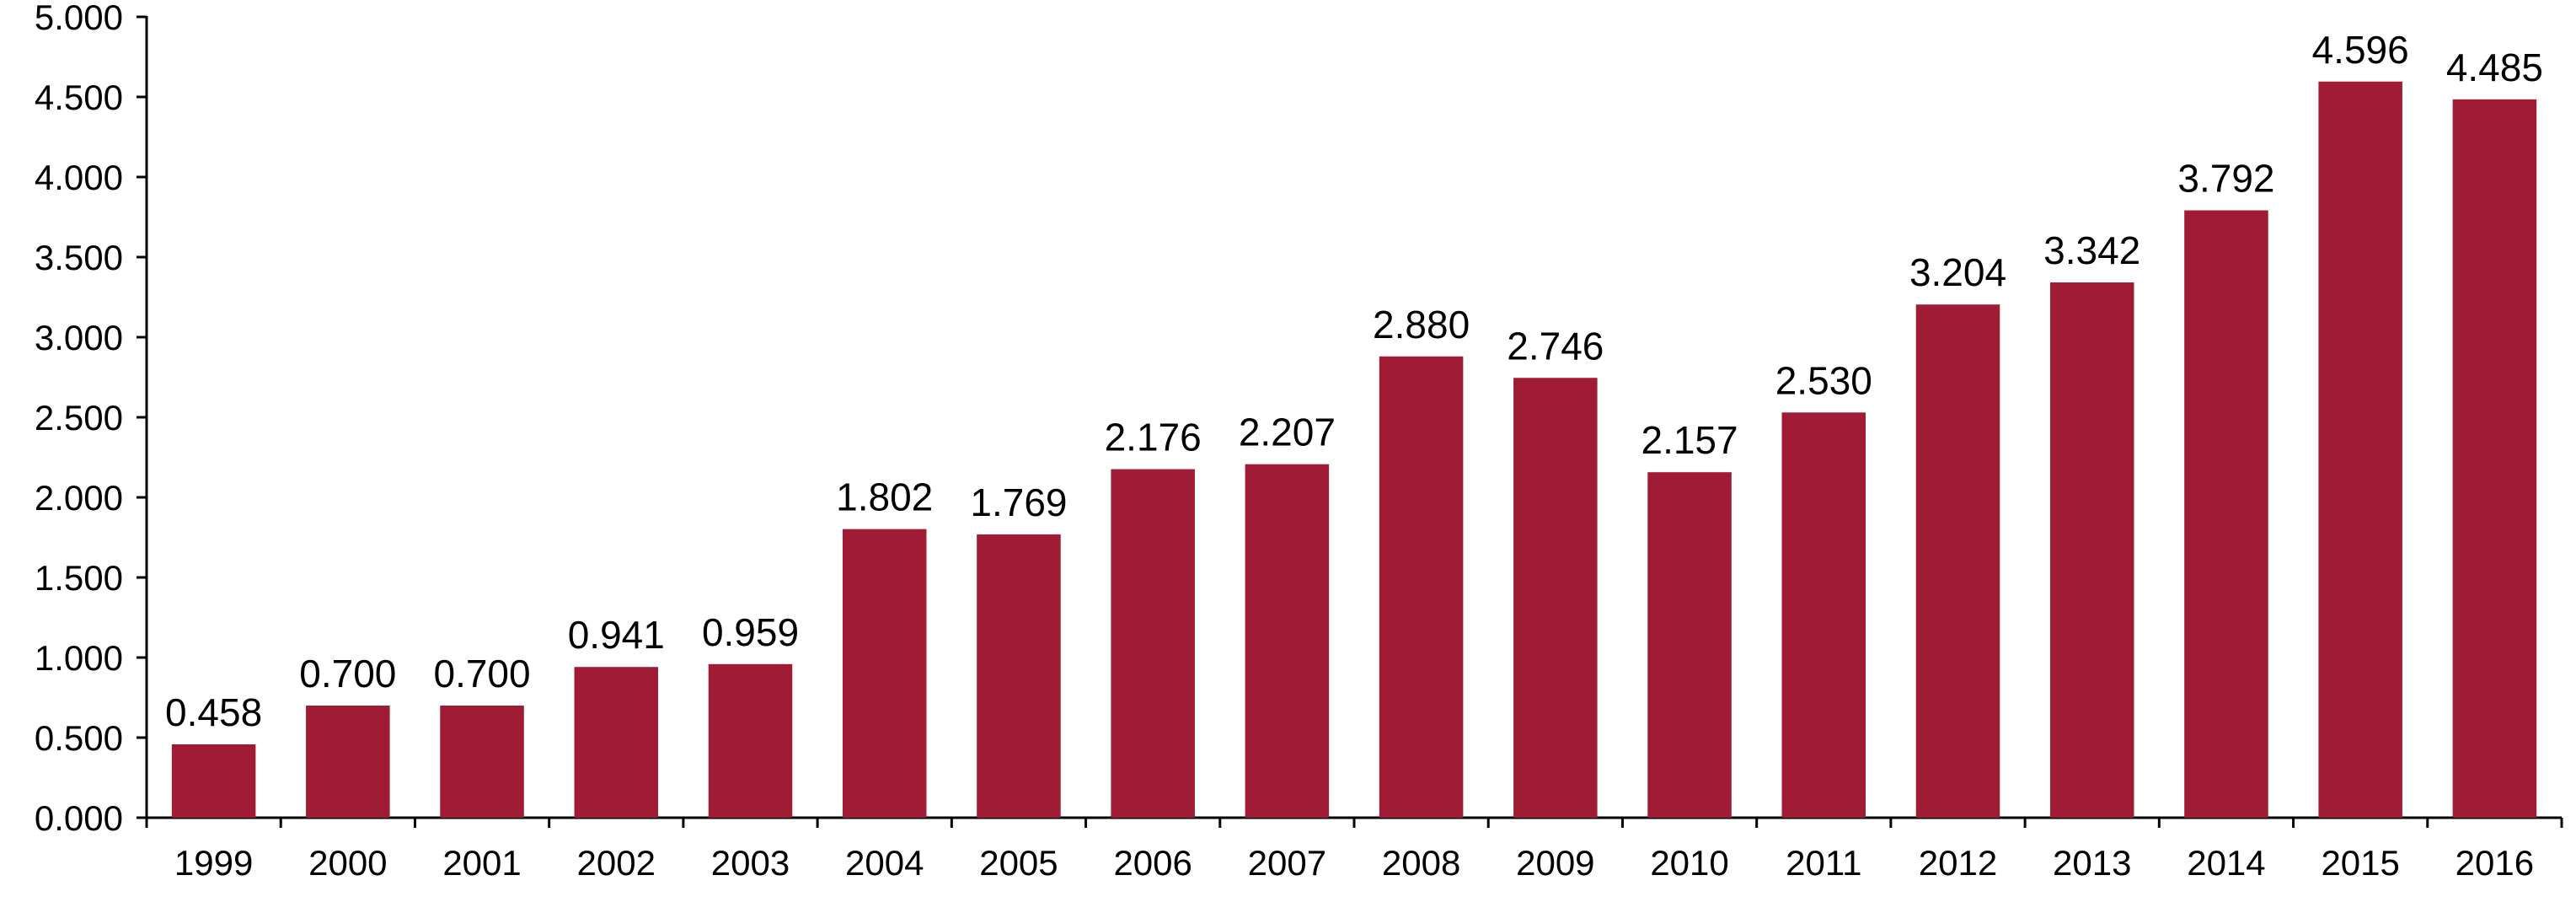 The image size is (2576, 902). What do you see at coordinates (79, 498) in the screenshot?
I see `y-tick-label: 2.000` at bounding box center [79, 498].